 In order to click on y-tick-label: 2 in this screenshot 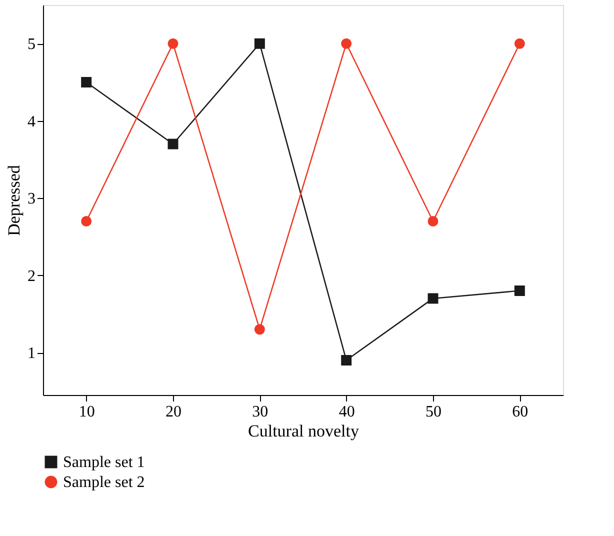, I will do `click(32, 276)`.